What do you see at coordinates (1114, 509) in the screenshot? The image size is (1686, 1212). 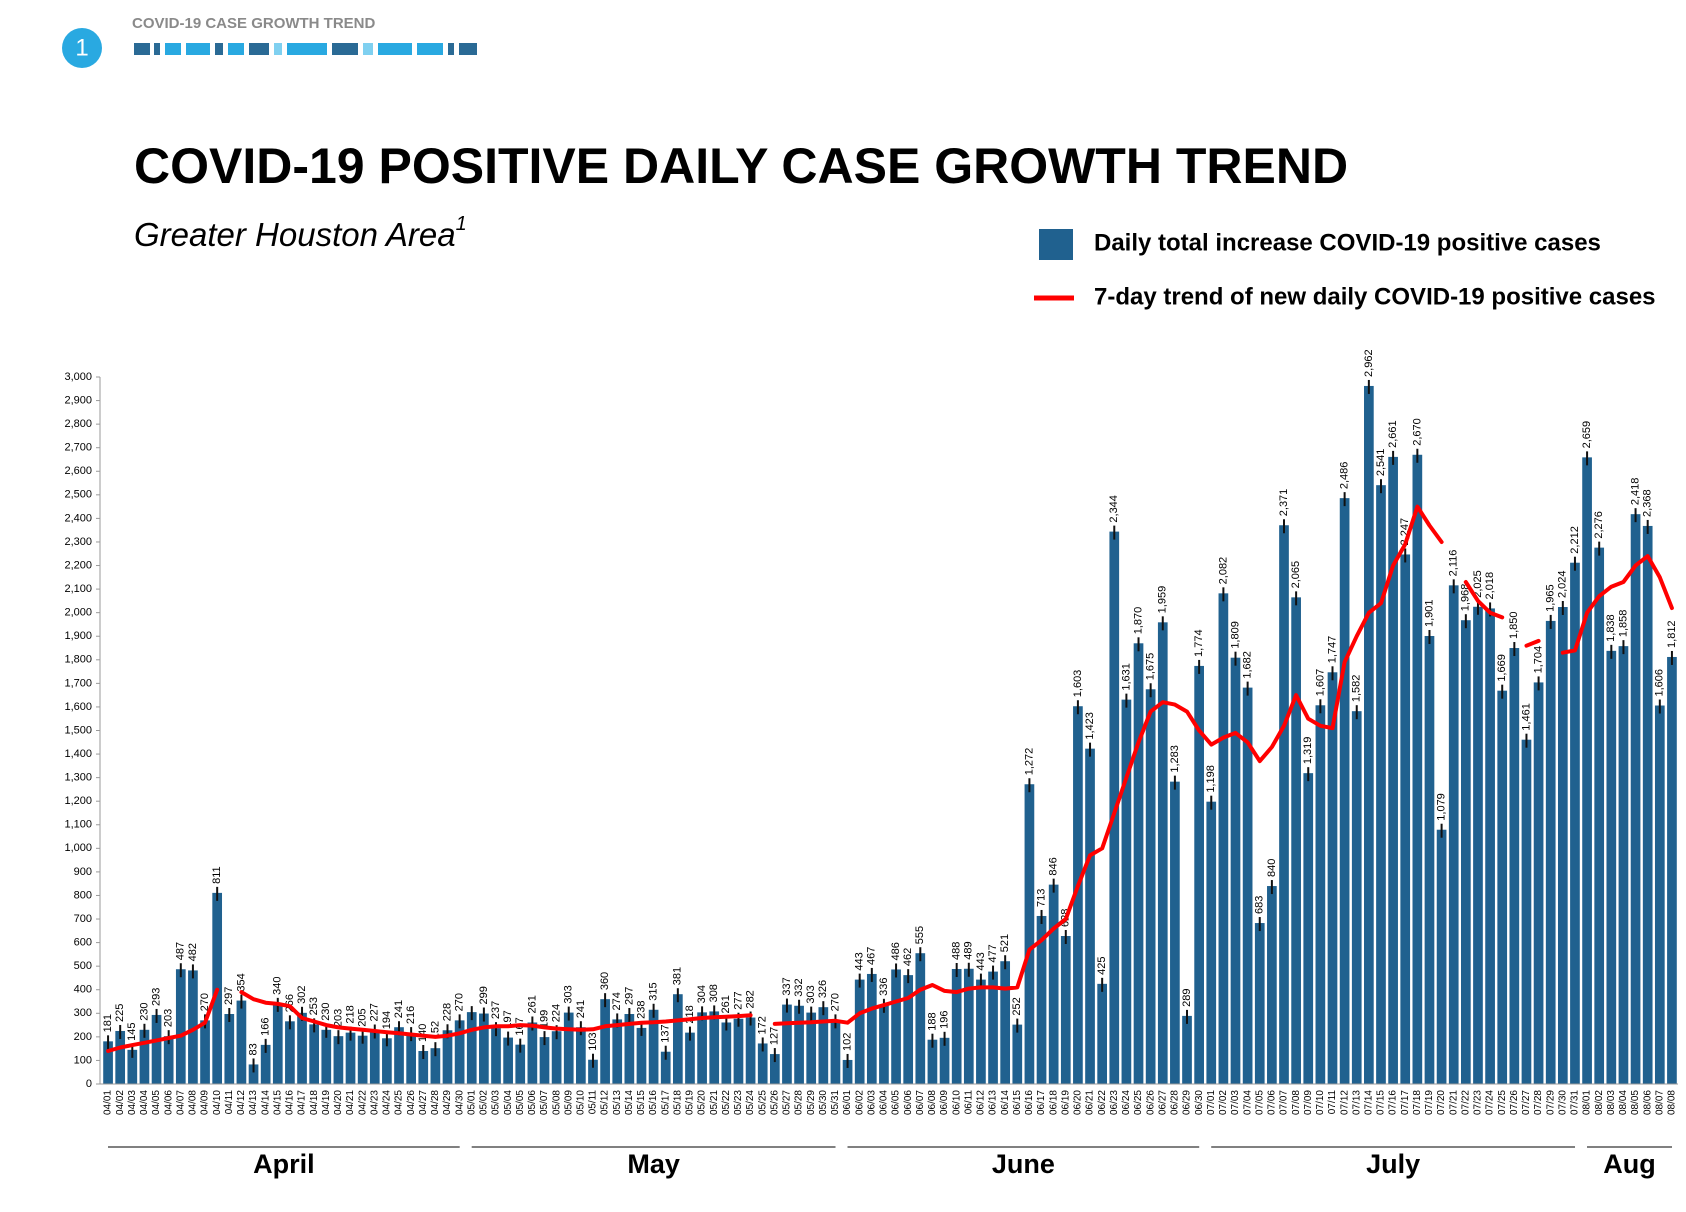 I see `value-label: 2,344` at bounding box center [1114, 509].